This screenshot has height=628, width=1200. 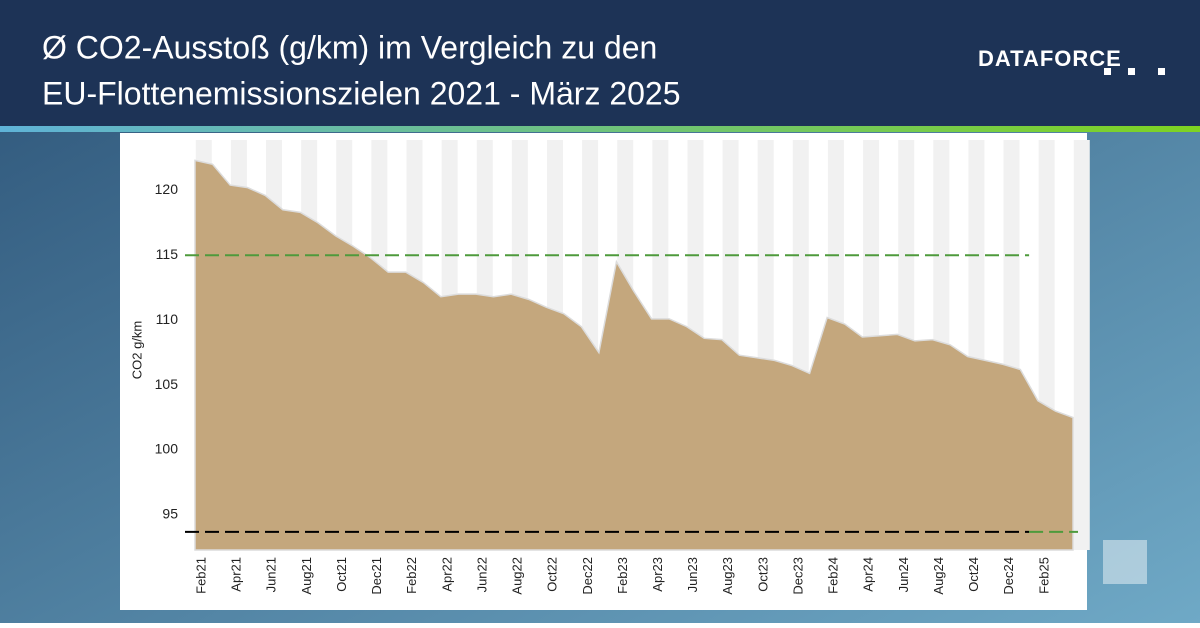 I want to click on x-tick-label: Dec23, so click(x=797, y=576).